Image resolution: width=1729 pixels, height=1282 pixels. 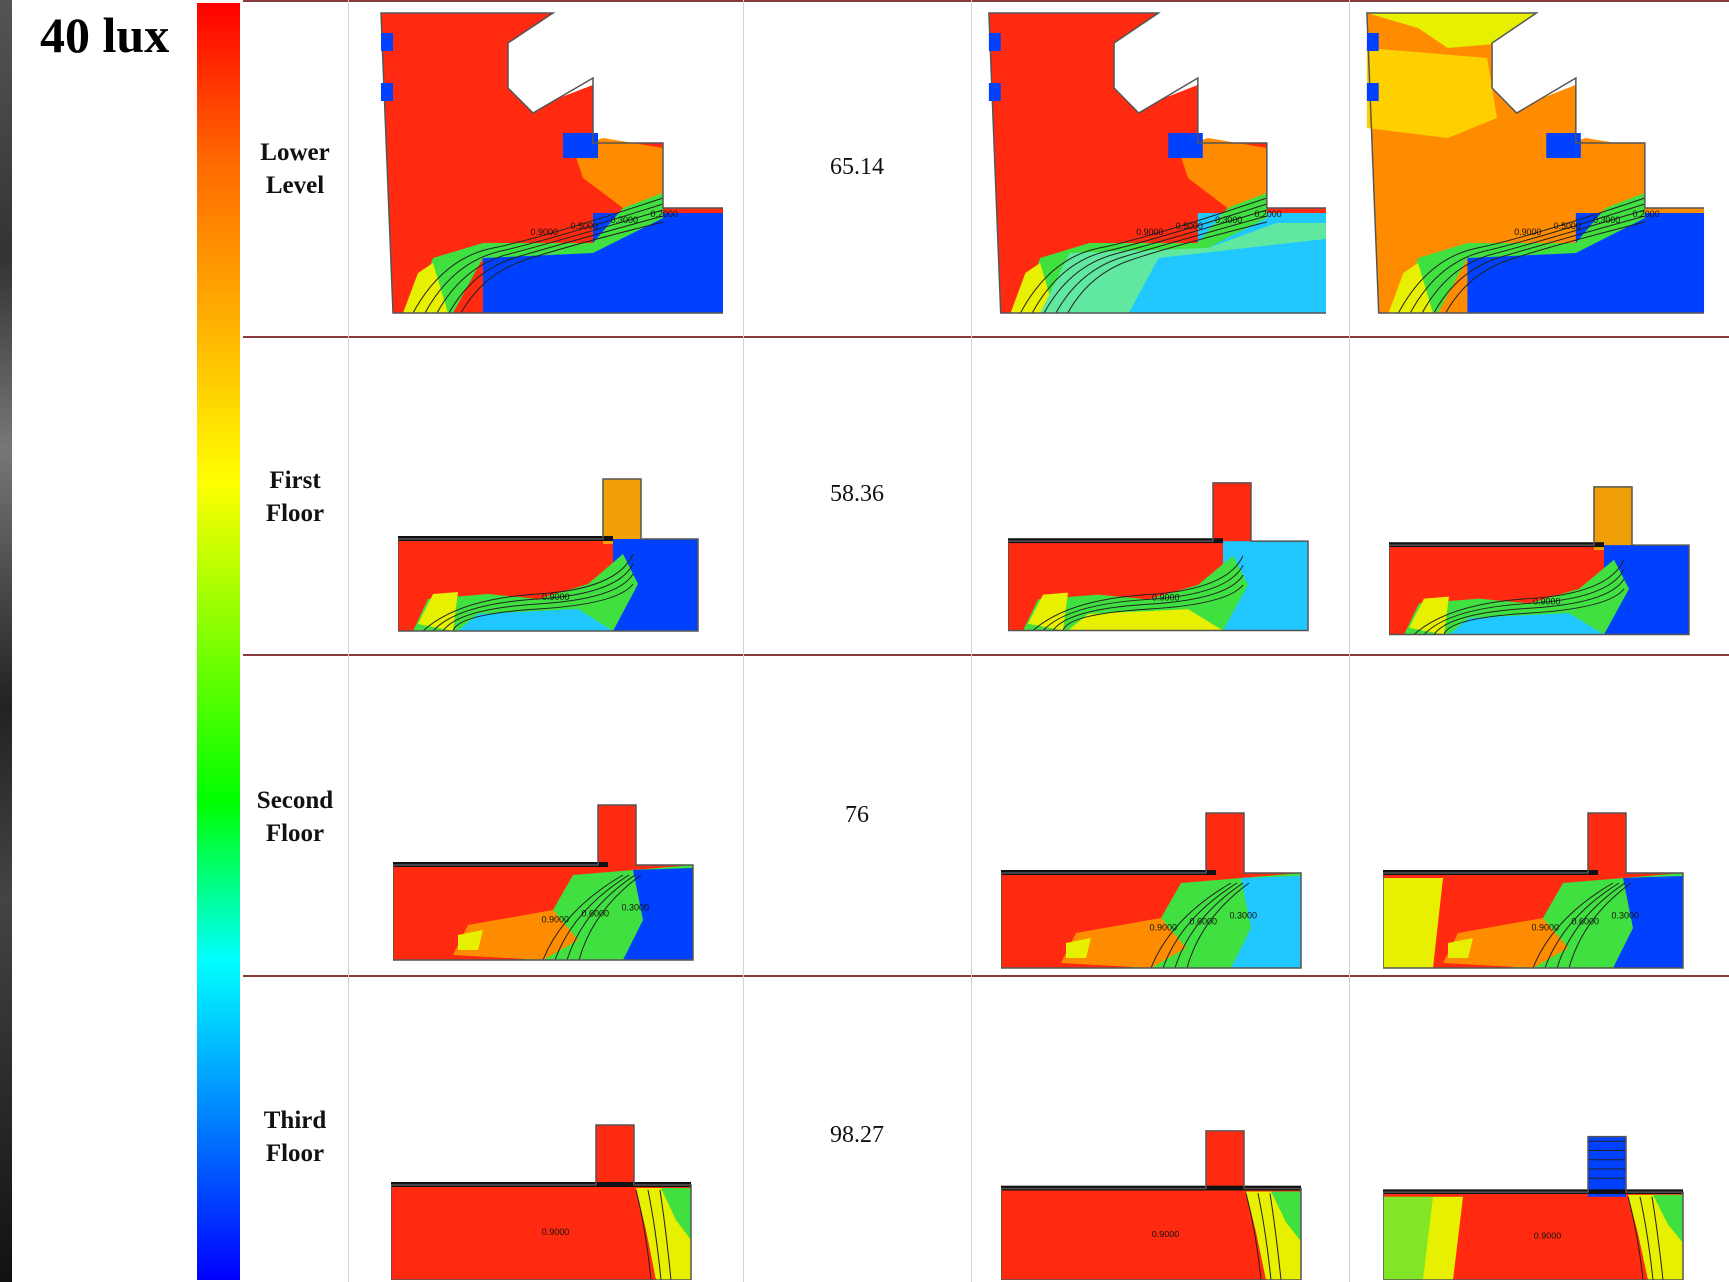 I want to click on heatmap-lower-level-map-c: 0.9000 0.5000 0.3000 0.2000, so click(x=1531, y=165).